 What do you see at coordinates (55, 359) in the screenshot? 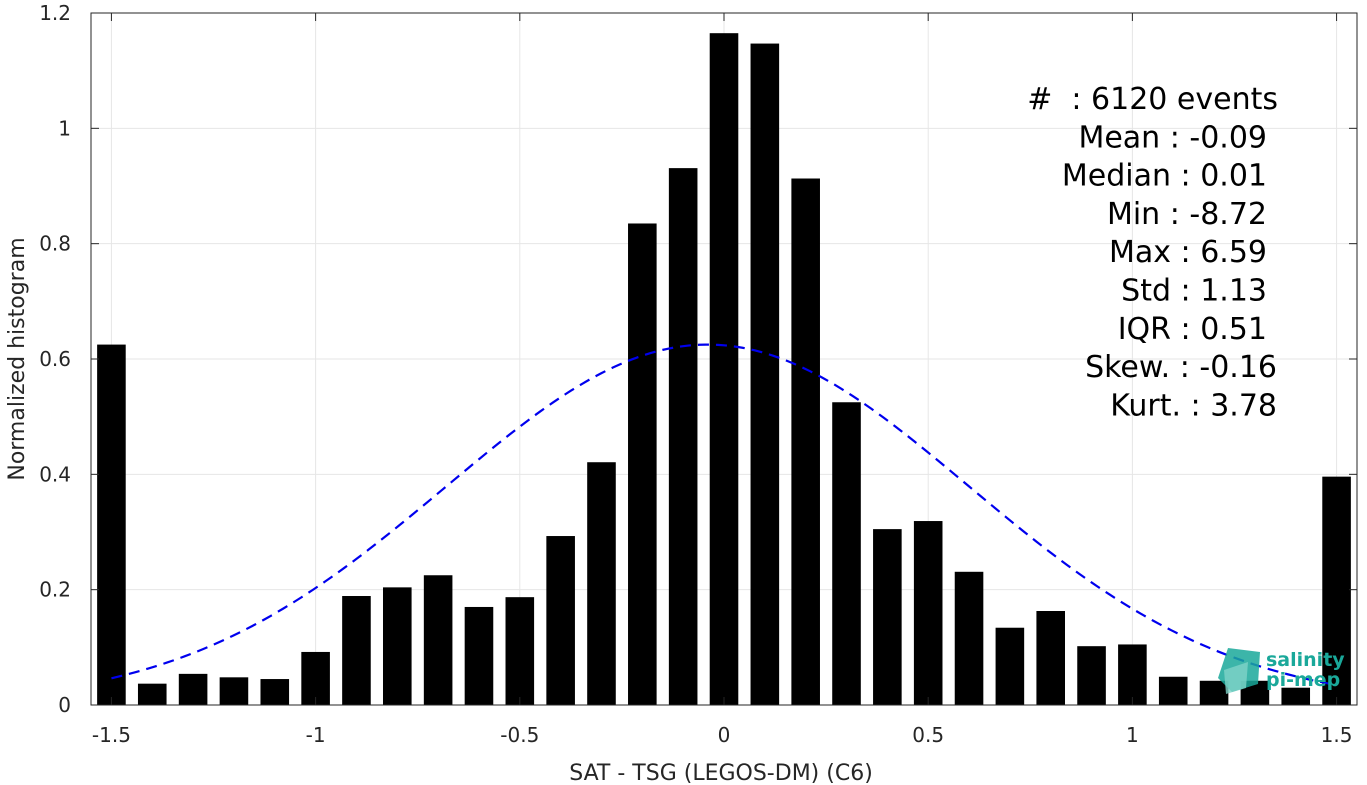
I see `y-tick-label: 0.6` at bounding box center [55, 359].